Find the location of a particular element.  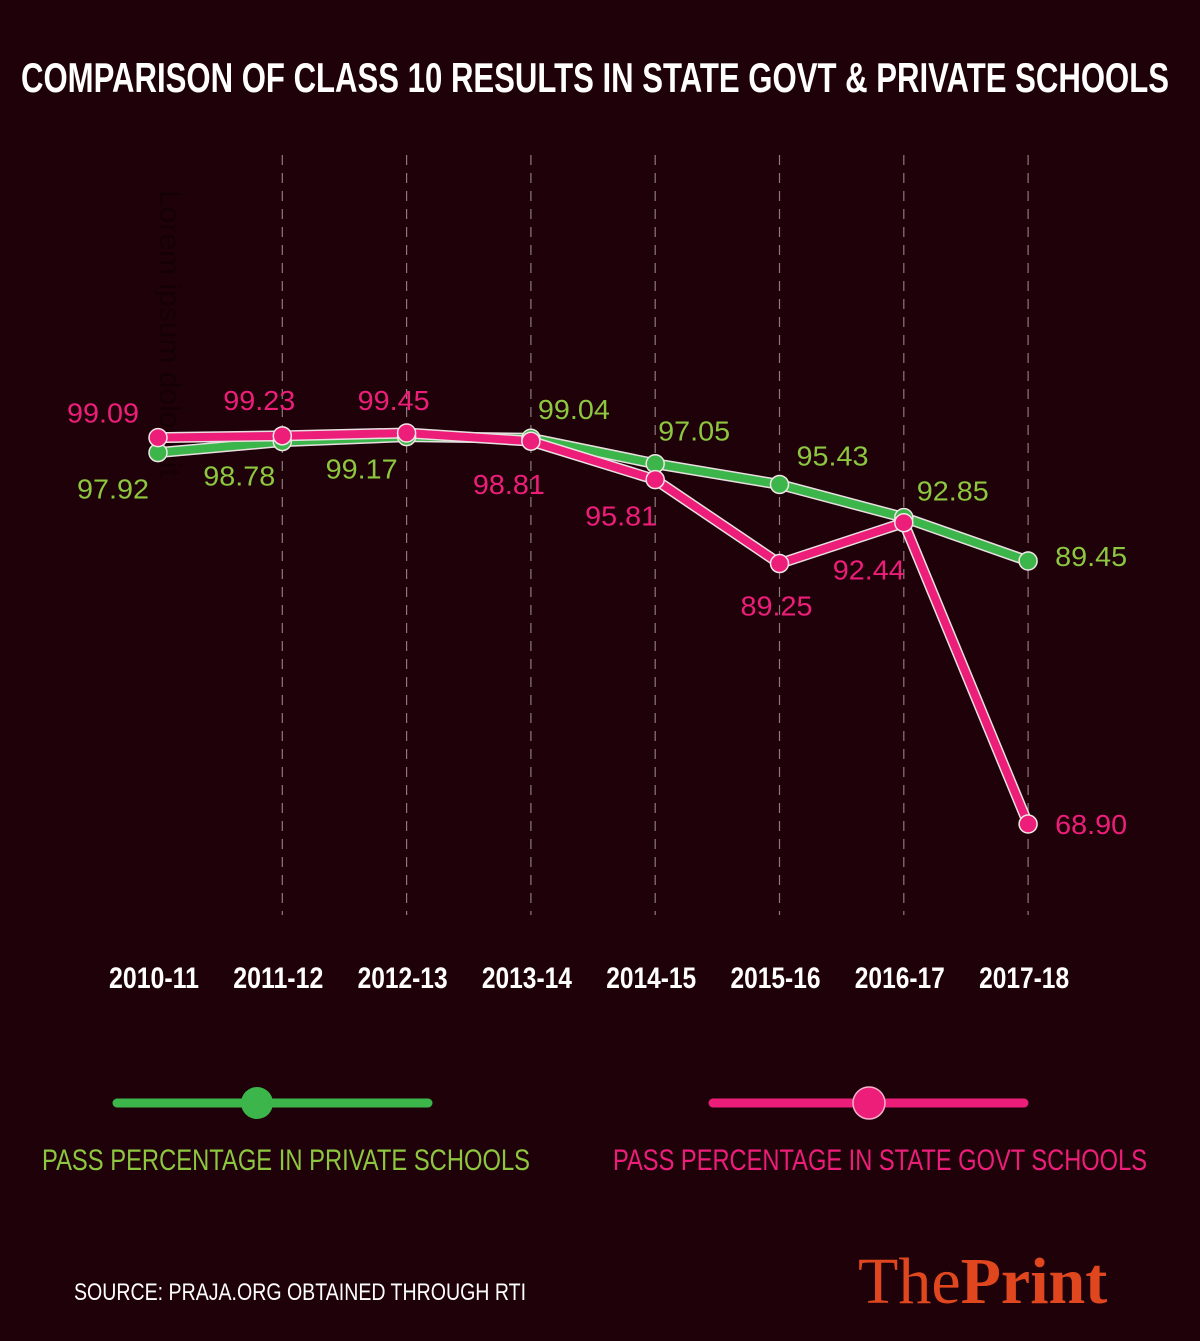

data-label-private: 97.05 is located at coordinates (694, 431).